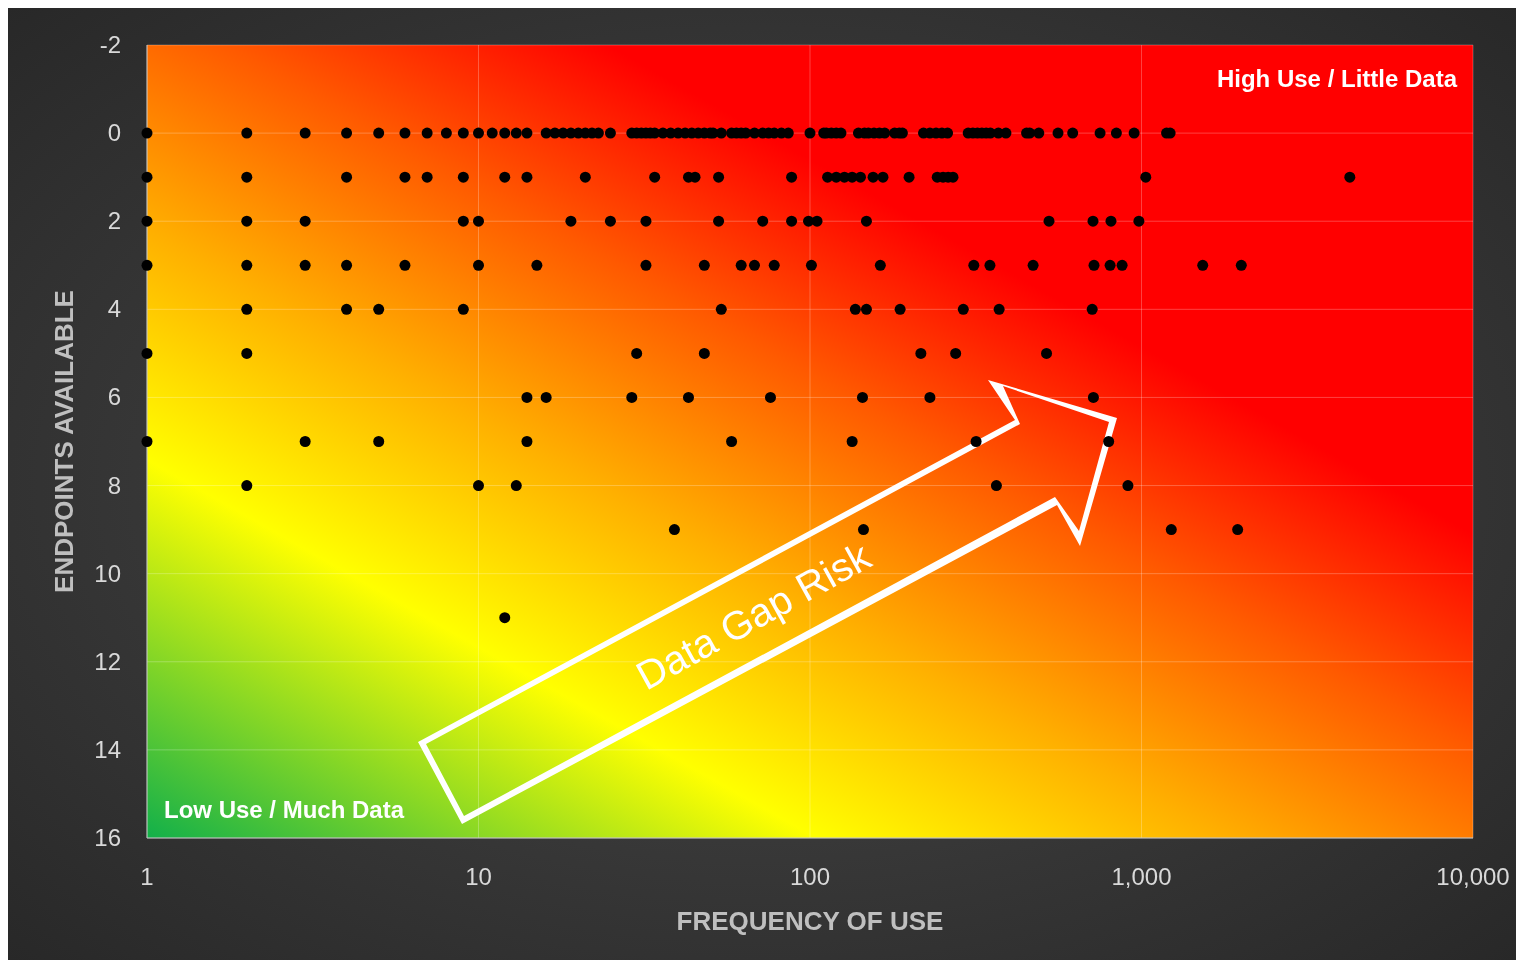  I want to click on y-tick-label: 12, so click(107, 661).